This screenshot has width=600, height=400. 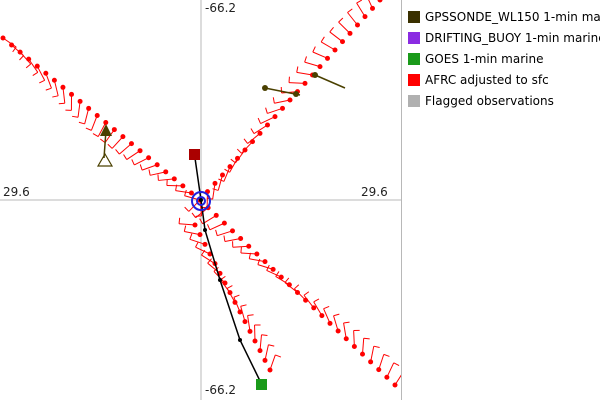 What do you see at coordinates (504, 79) in the screenshot?
I see `legend-item-afrc: AFRC adjusted to sfc` at bounding box center [504, 79].